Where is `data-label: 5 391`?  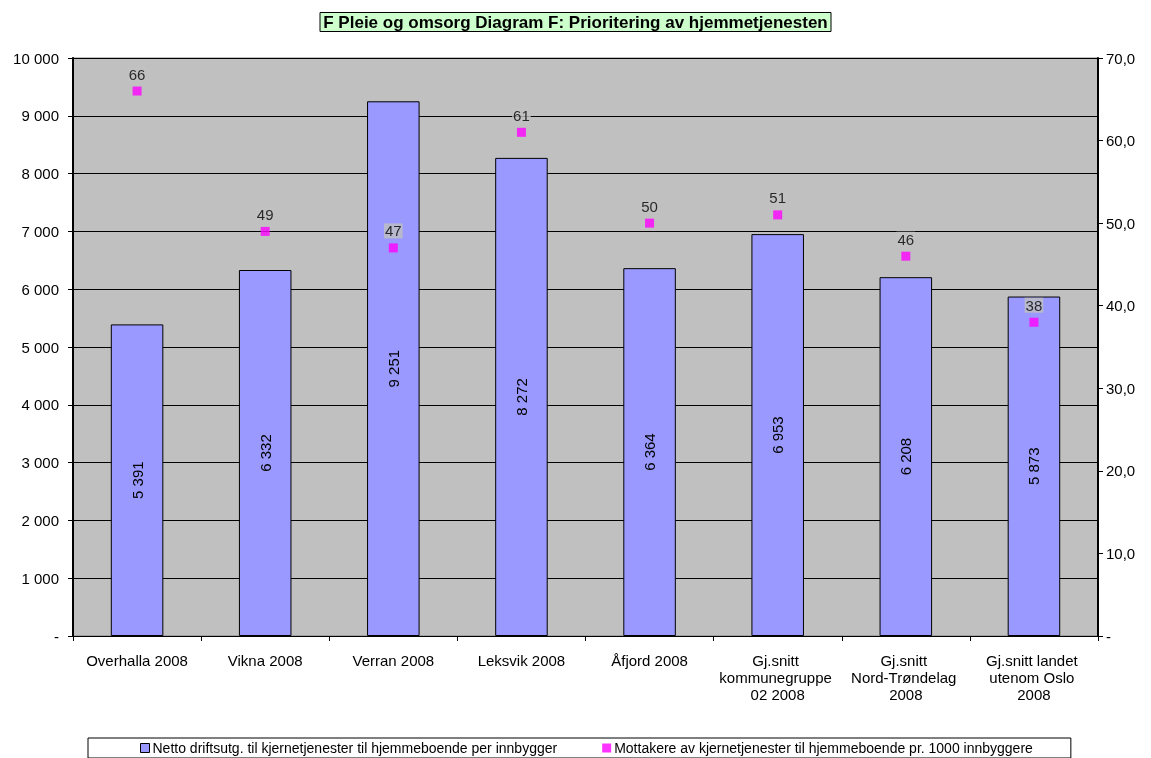 data-label: 5 391 is located at coordinates (137, 480).